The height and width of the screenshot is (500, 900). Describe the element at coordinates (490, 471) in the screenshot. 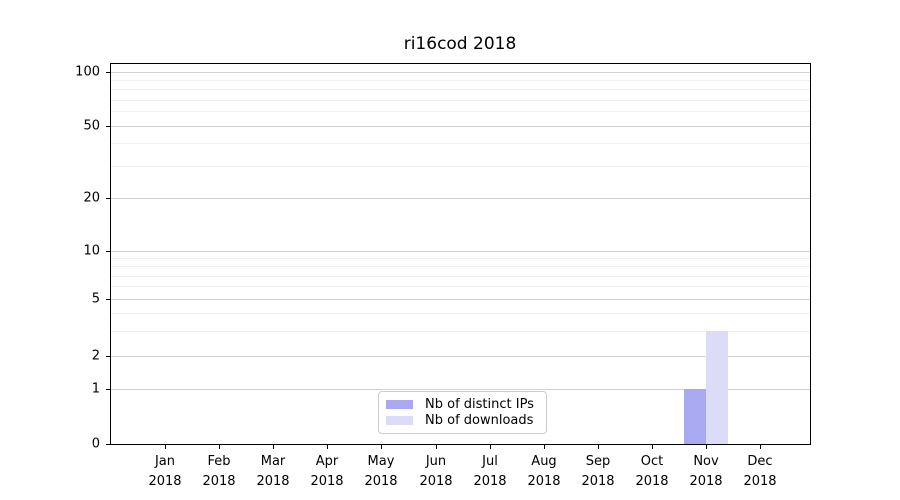

I see `xtick-label-jul: Jul 2018` at that location.